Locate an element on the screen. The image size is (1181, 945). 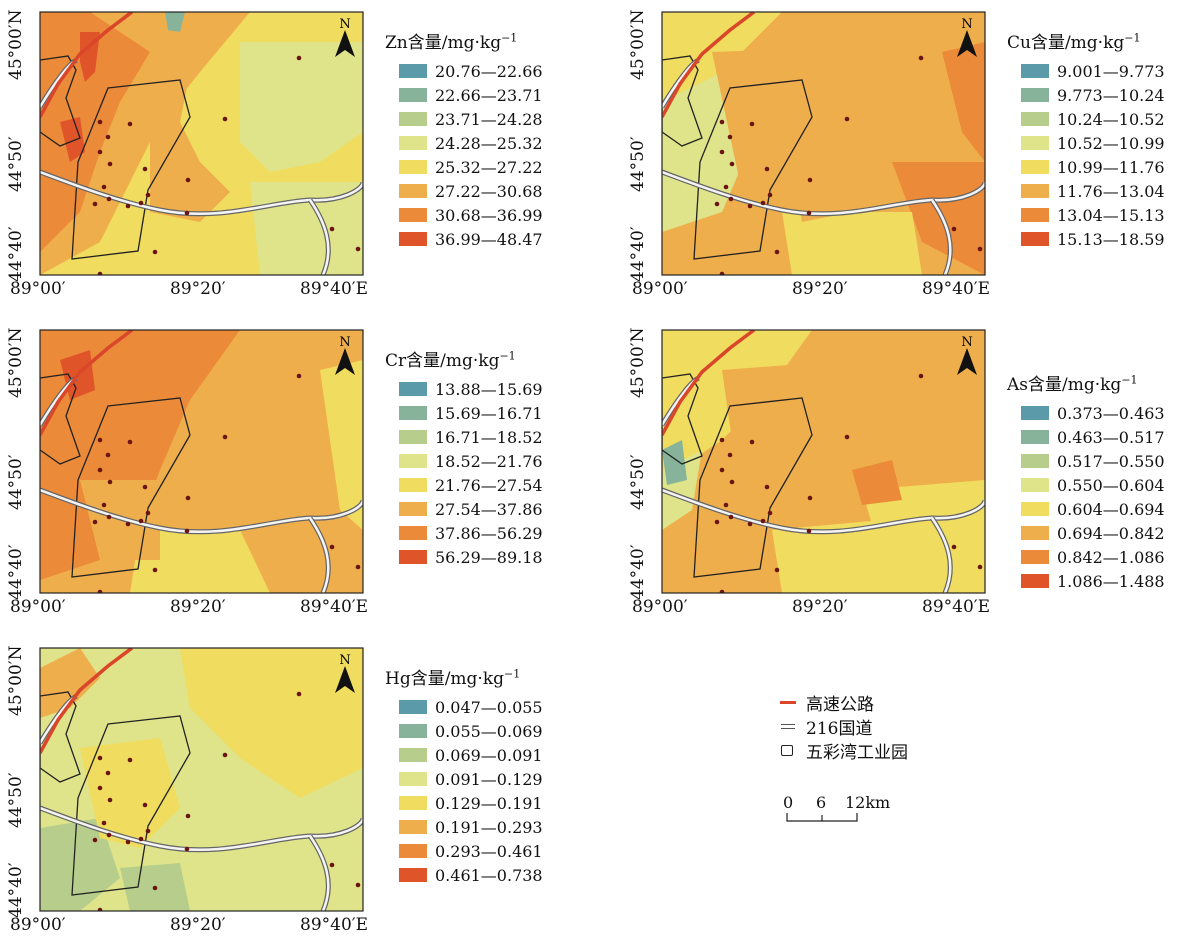
legend-item: 30.68—36.99 is located at coordinates (464, 215).